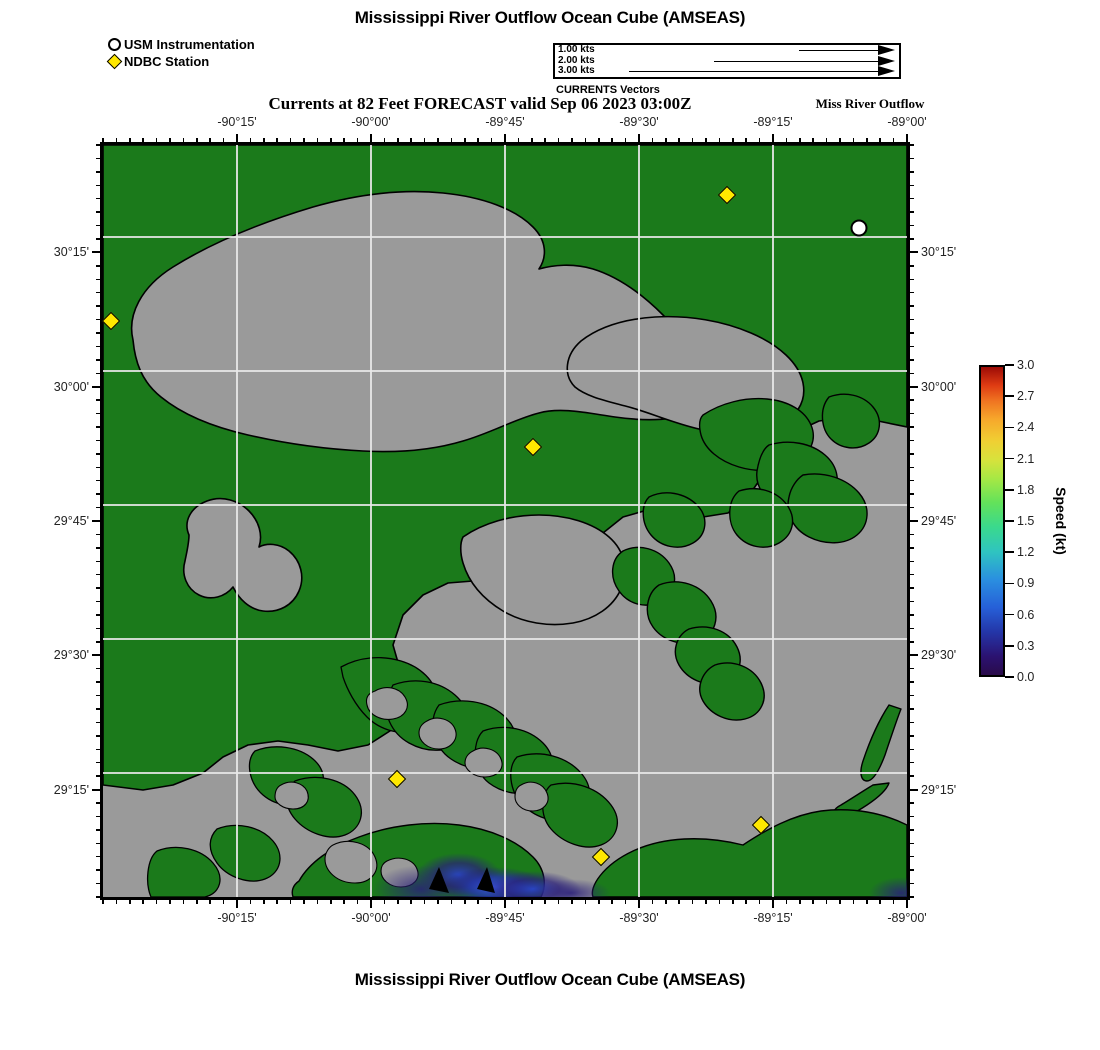  I want to click on colorbar-gradient, so click(992, 521).